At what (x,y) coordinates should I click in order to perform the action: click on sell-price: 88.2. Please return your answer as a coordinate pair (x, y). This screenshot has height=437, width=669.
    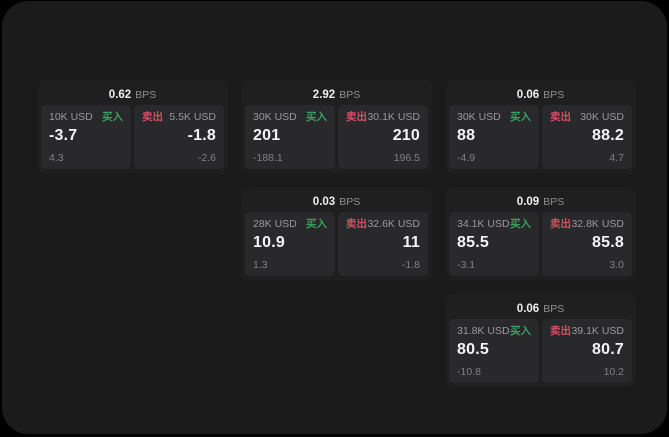
    Looking at the image, I should click on (608, 135).